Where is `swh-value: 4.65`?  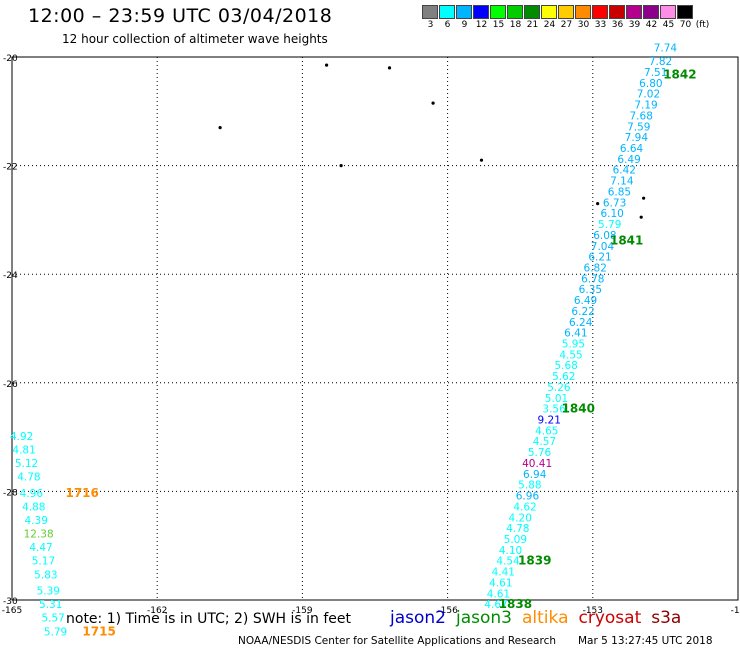
swh-value: 4.65 is located at coordinates (546, 431).